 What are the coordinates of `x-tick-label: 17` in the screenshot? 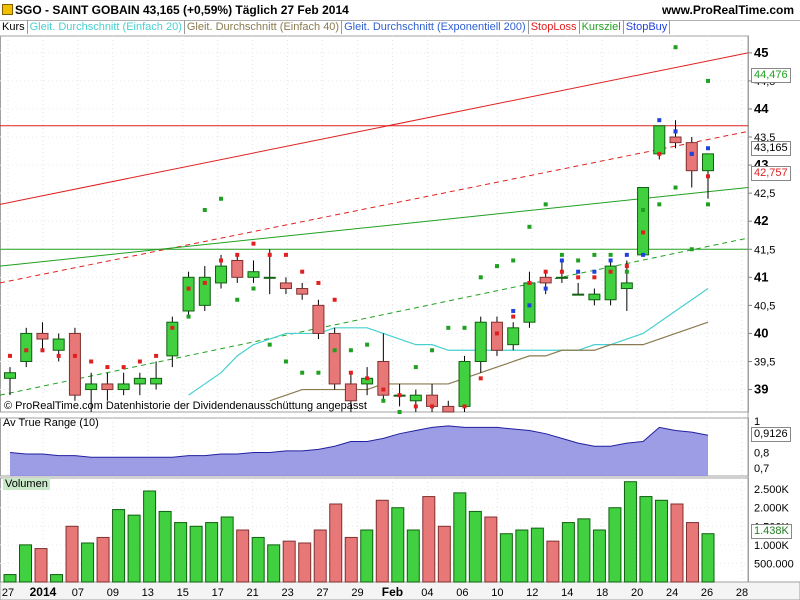 It's located at (218, 593).